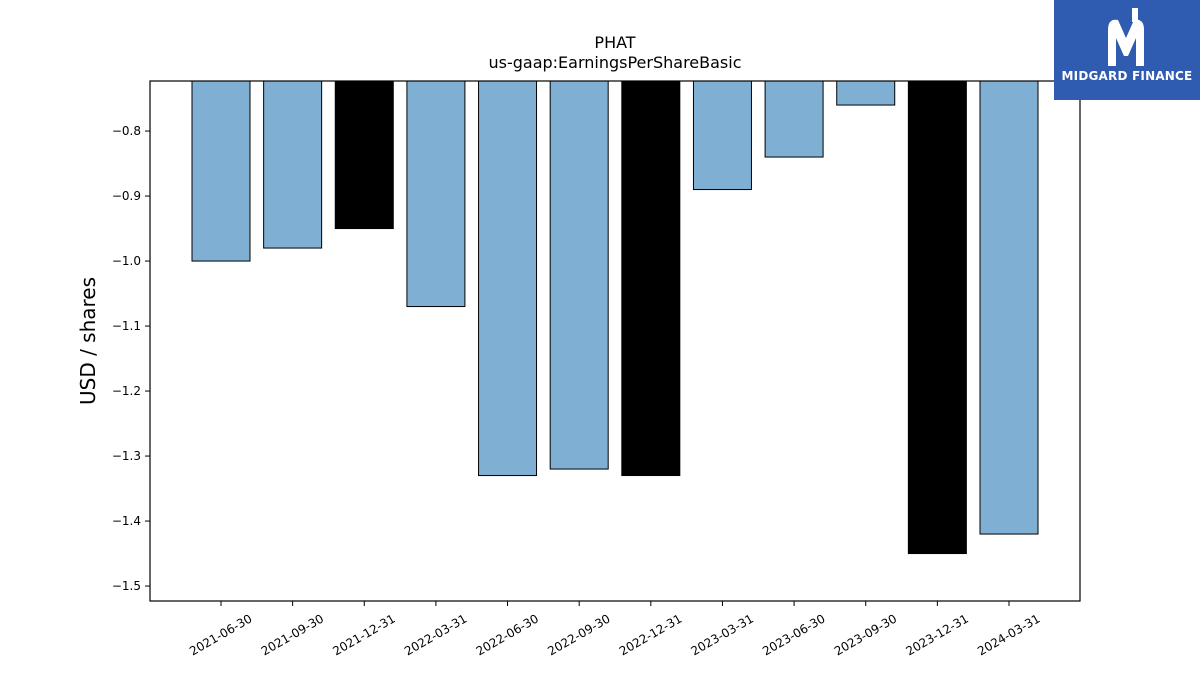 This screenshot has width=1200, height=675. Describe the element at coordinates (292, 634) in the screenshot. I see `x-tick-label: 2021-09-30` at that location.